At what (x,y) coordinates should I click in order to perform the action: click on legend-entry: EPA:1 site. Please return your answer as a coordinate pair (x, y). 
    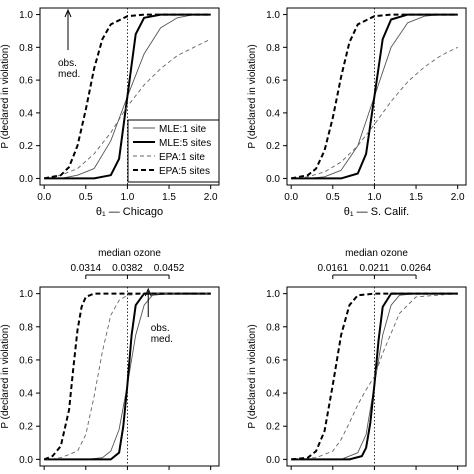
    Looking at the image, I should click on (182, 157).